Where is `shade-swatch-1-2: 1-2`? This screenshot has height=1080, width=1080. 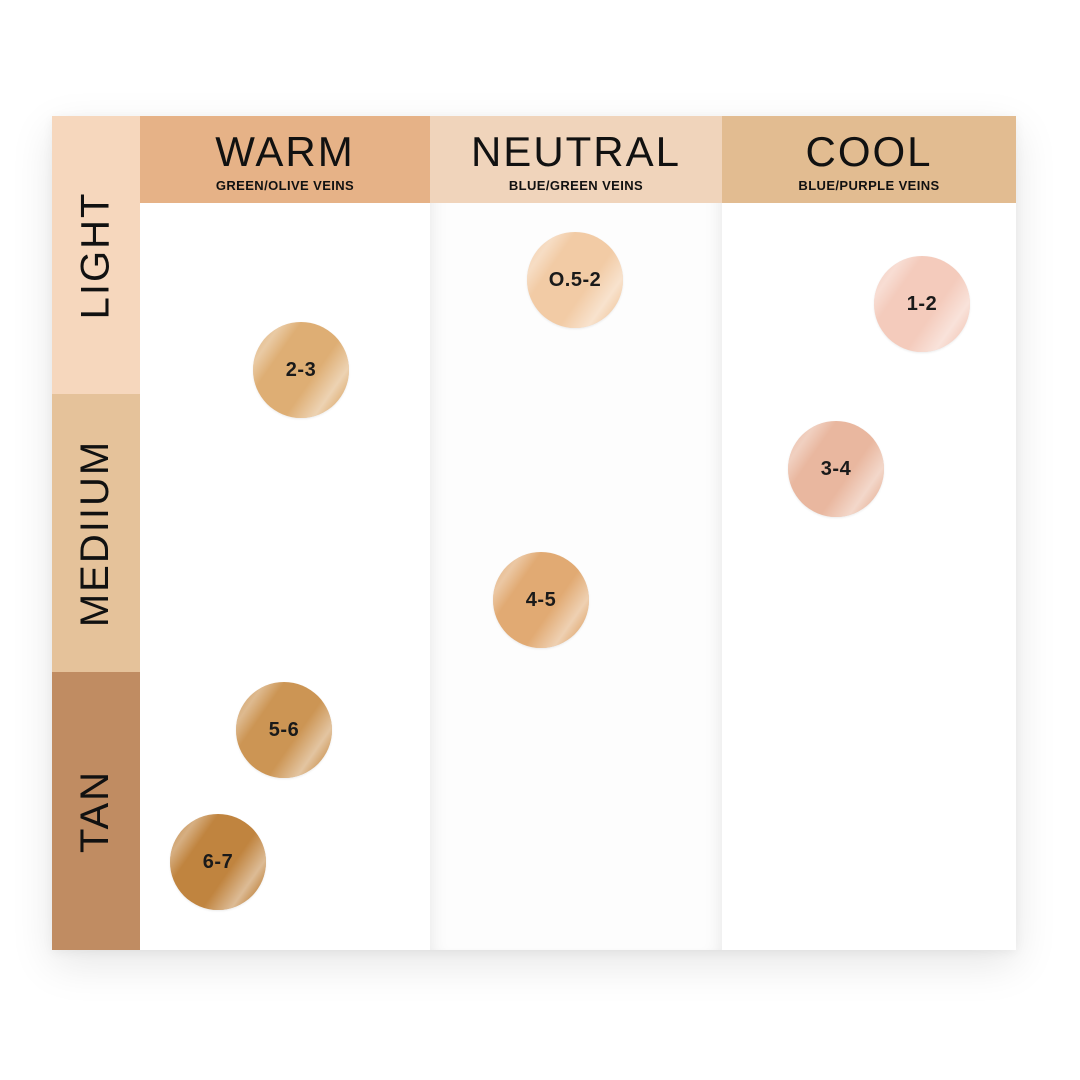
shade-swatch-1-2: 1-2 is located at coordinates (922, 304).